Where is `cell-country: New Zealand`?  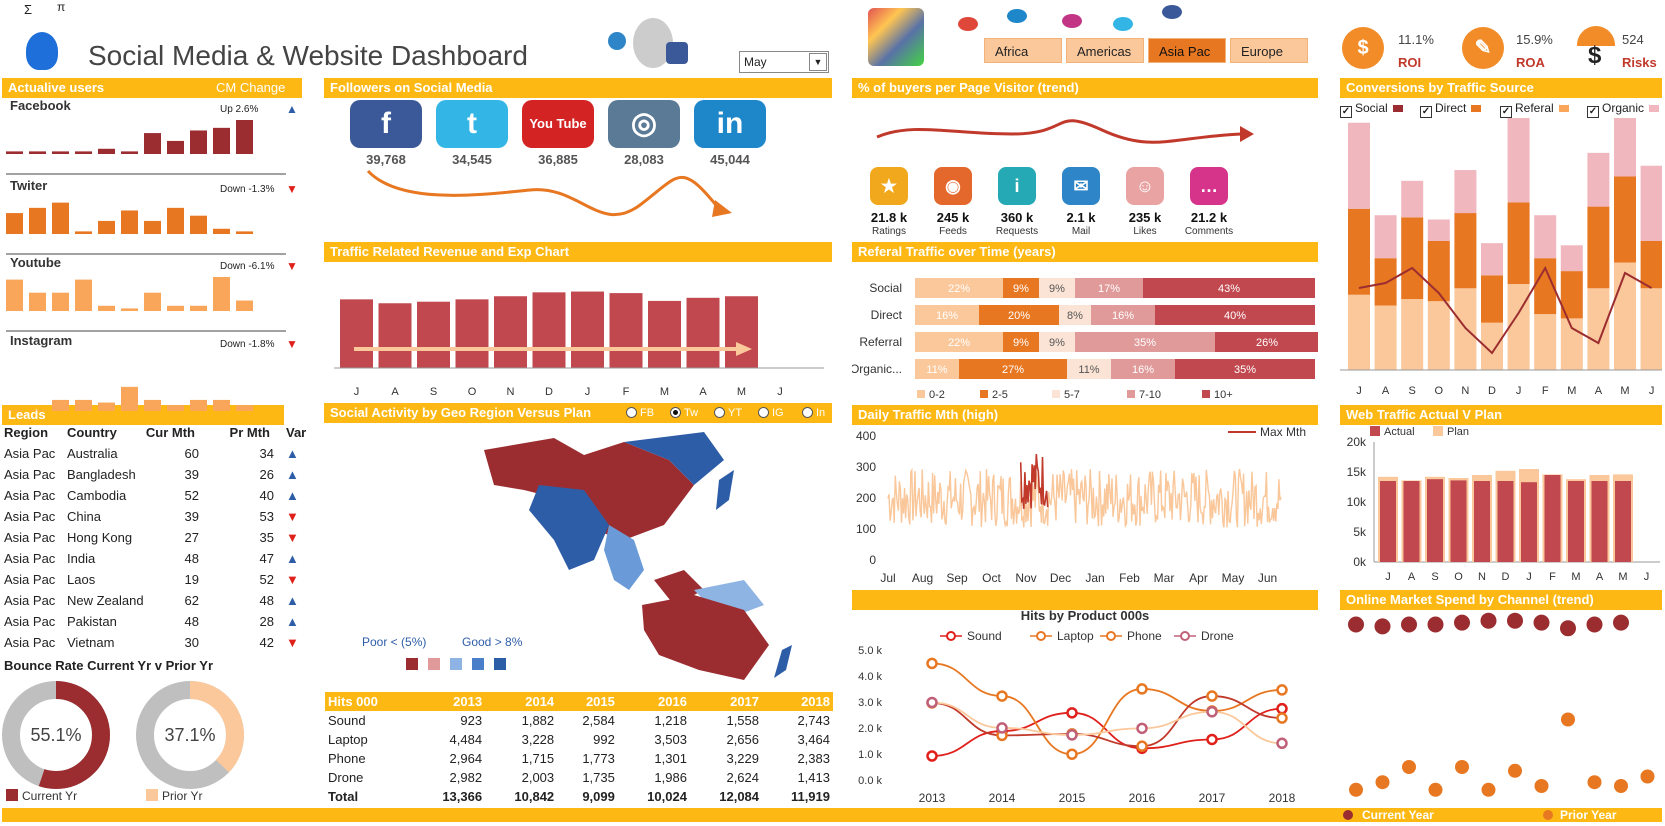 cell-country: New Zealand is located at coordinates (105, 600).